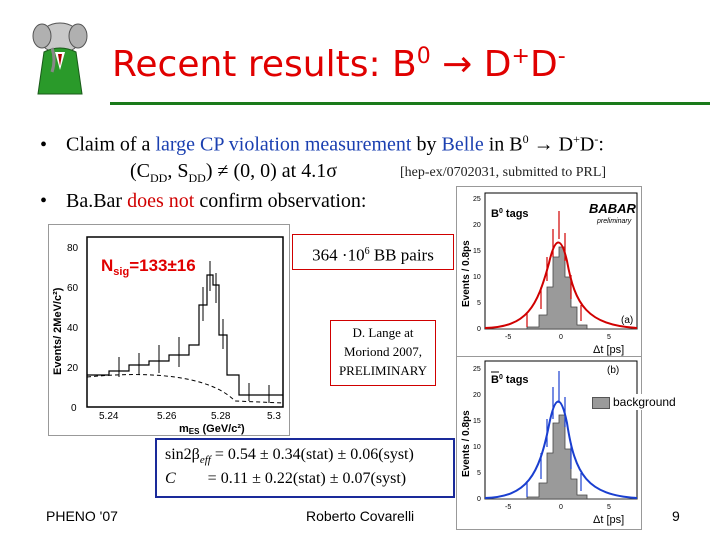 This screenshot has height=540, width=720. Describe the element at coordinates (203, 201) in the screenshot. I see `bullet-babar: • Ba.Bar does not confirm observation:` at that location.